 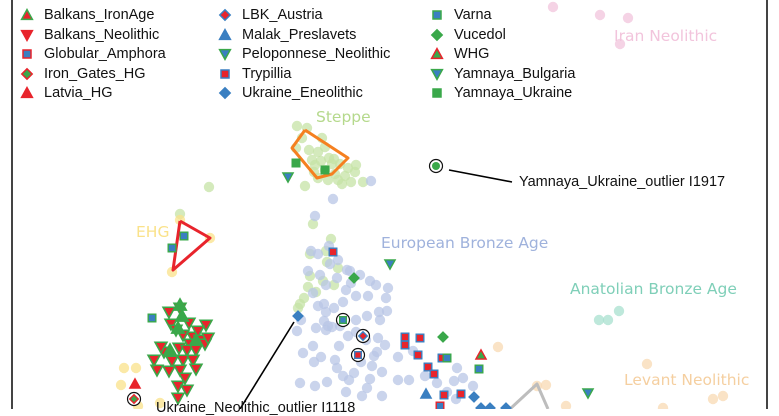 What do you see at coordinates (436, 166) in the screenshot?
I see `point-yamnaya-ukraine-outlier` at bounding box center [436, 166].